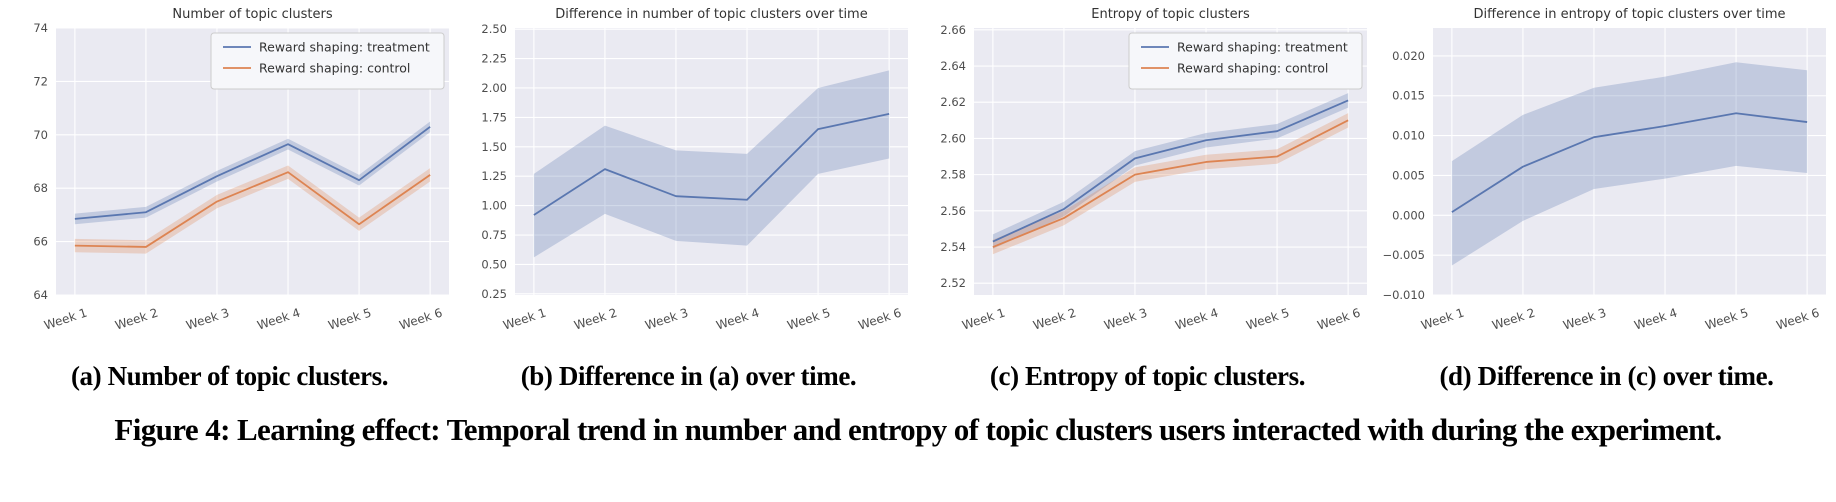  Describe the element at coordinates (494, 176) in the screenshot. I see `y-tick-label: 1.25` at that location.